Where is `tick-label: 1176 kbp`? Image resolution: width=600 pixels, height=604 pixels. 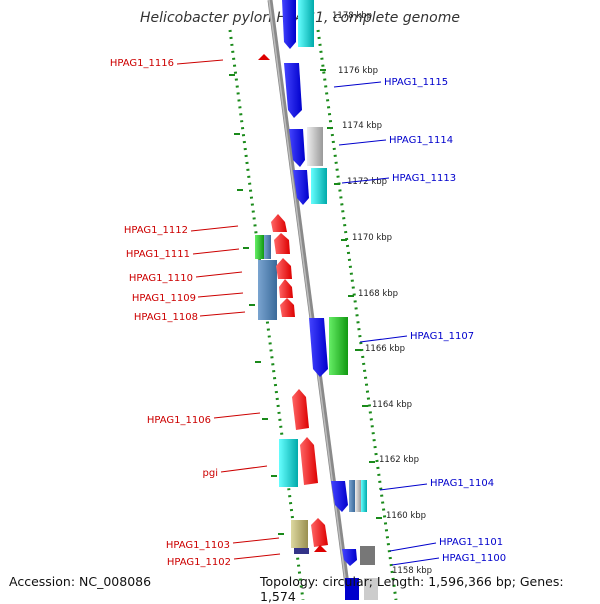
tick-label: 1176 kbp is located at coordinates (358, 71).